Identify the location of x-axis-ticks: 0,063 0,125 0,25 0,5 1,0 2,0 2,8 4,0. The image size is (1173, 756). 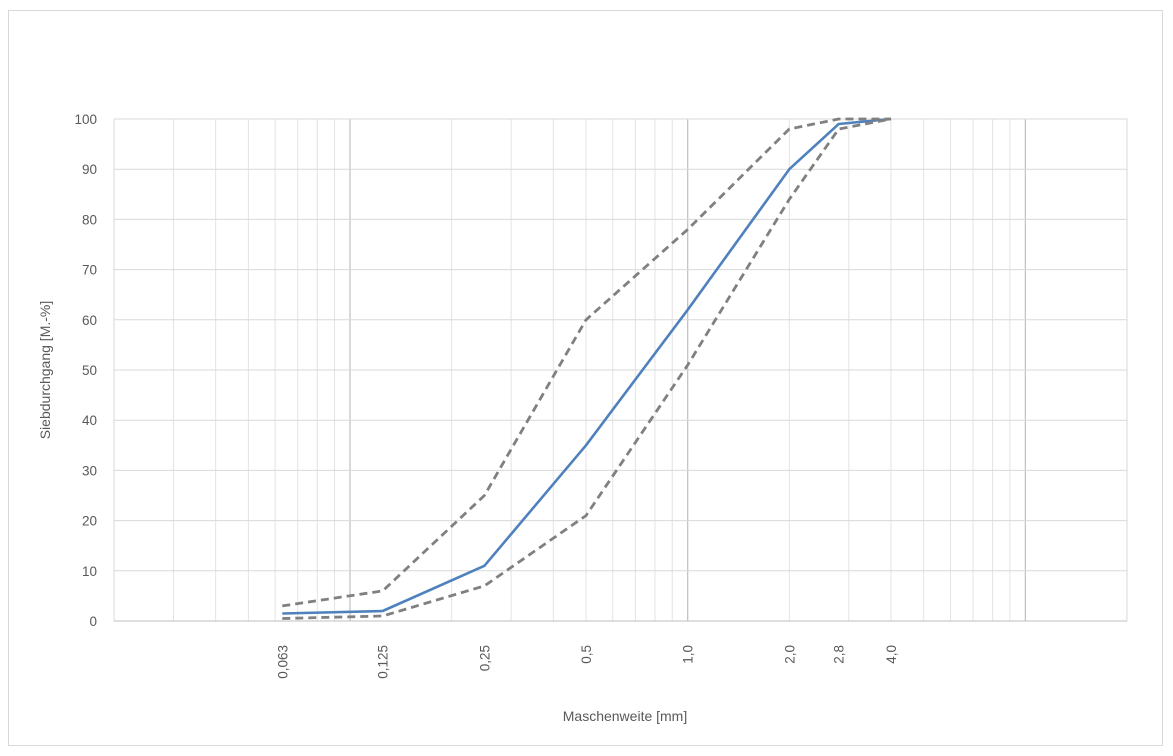
(587, 662).